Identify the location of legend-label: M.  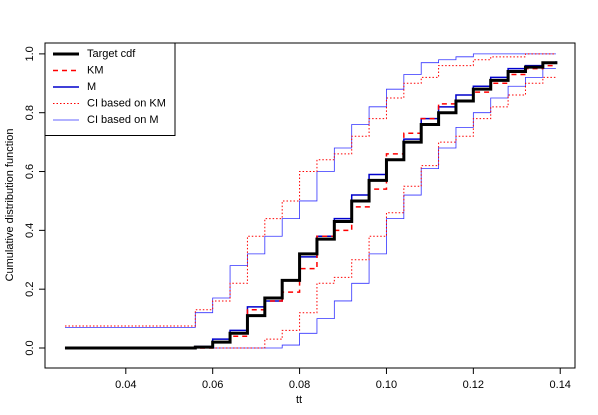
(91, 87).